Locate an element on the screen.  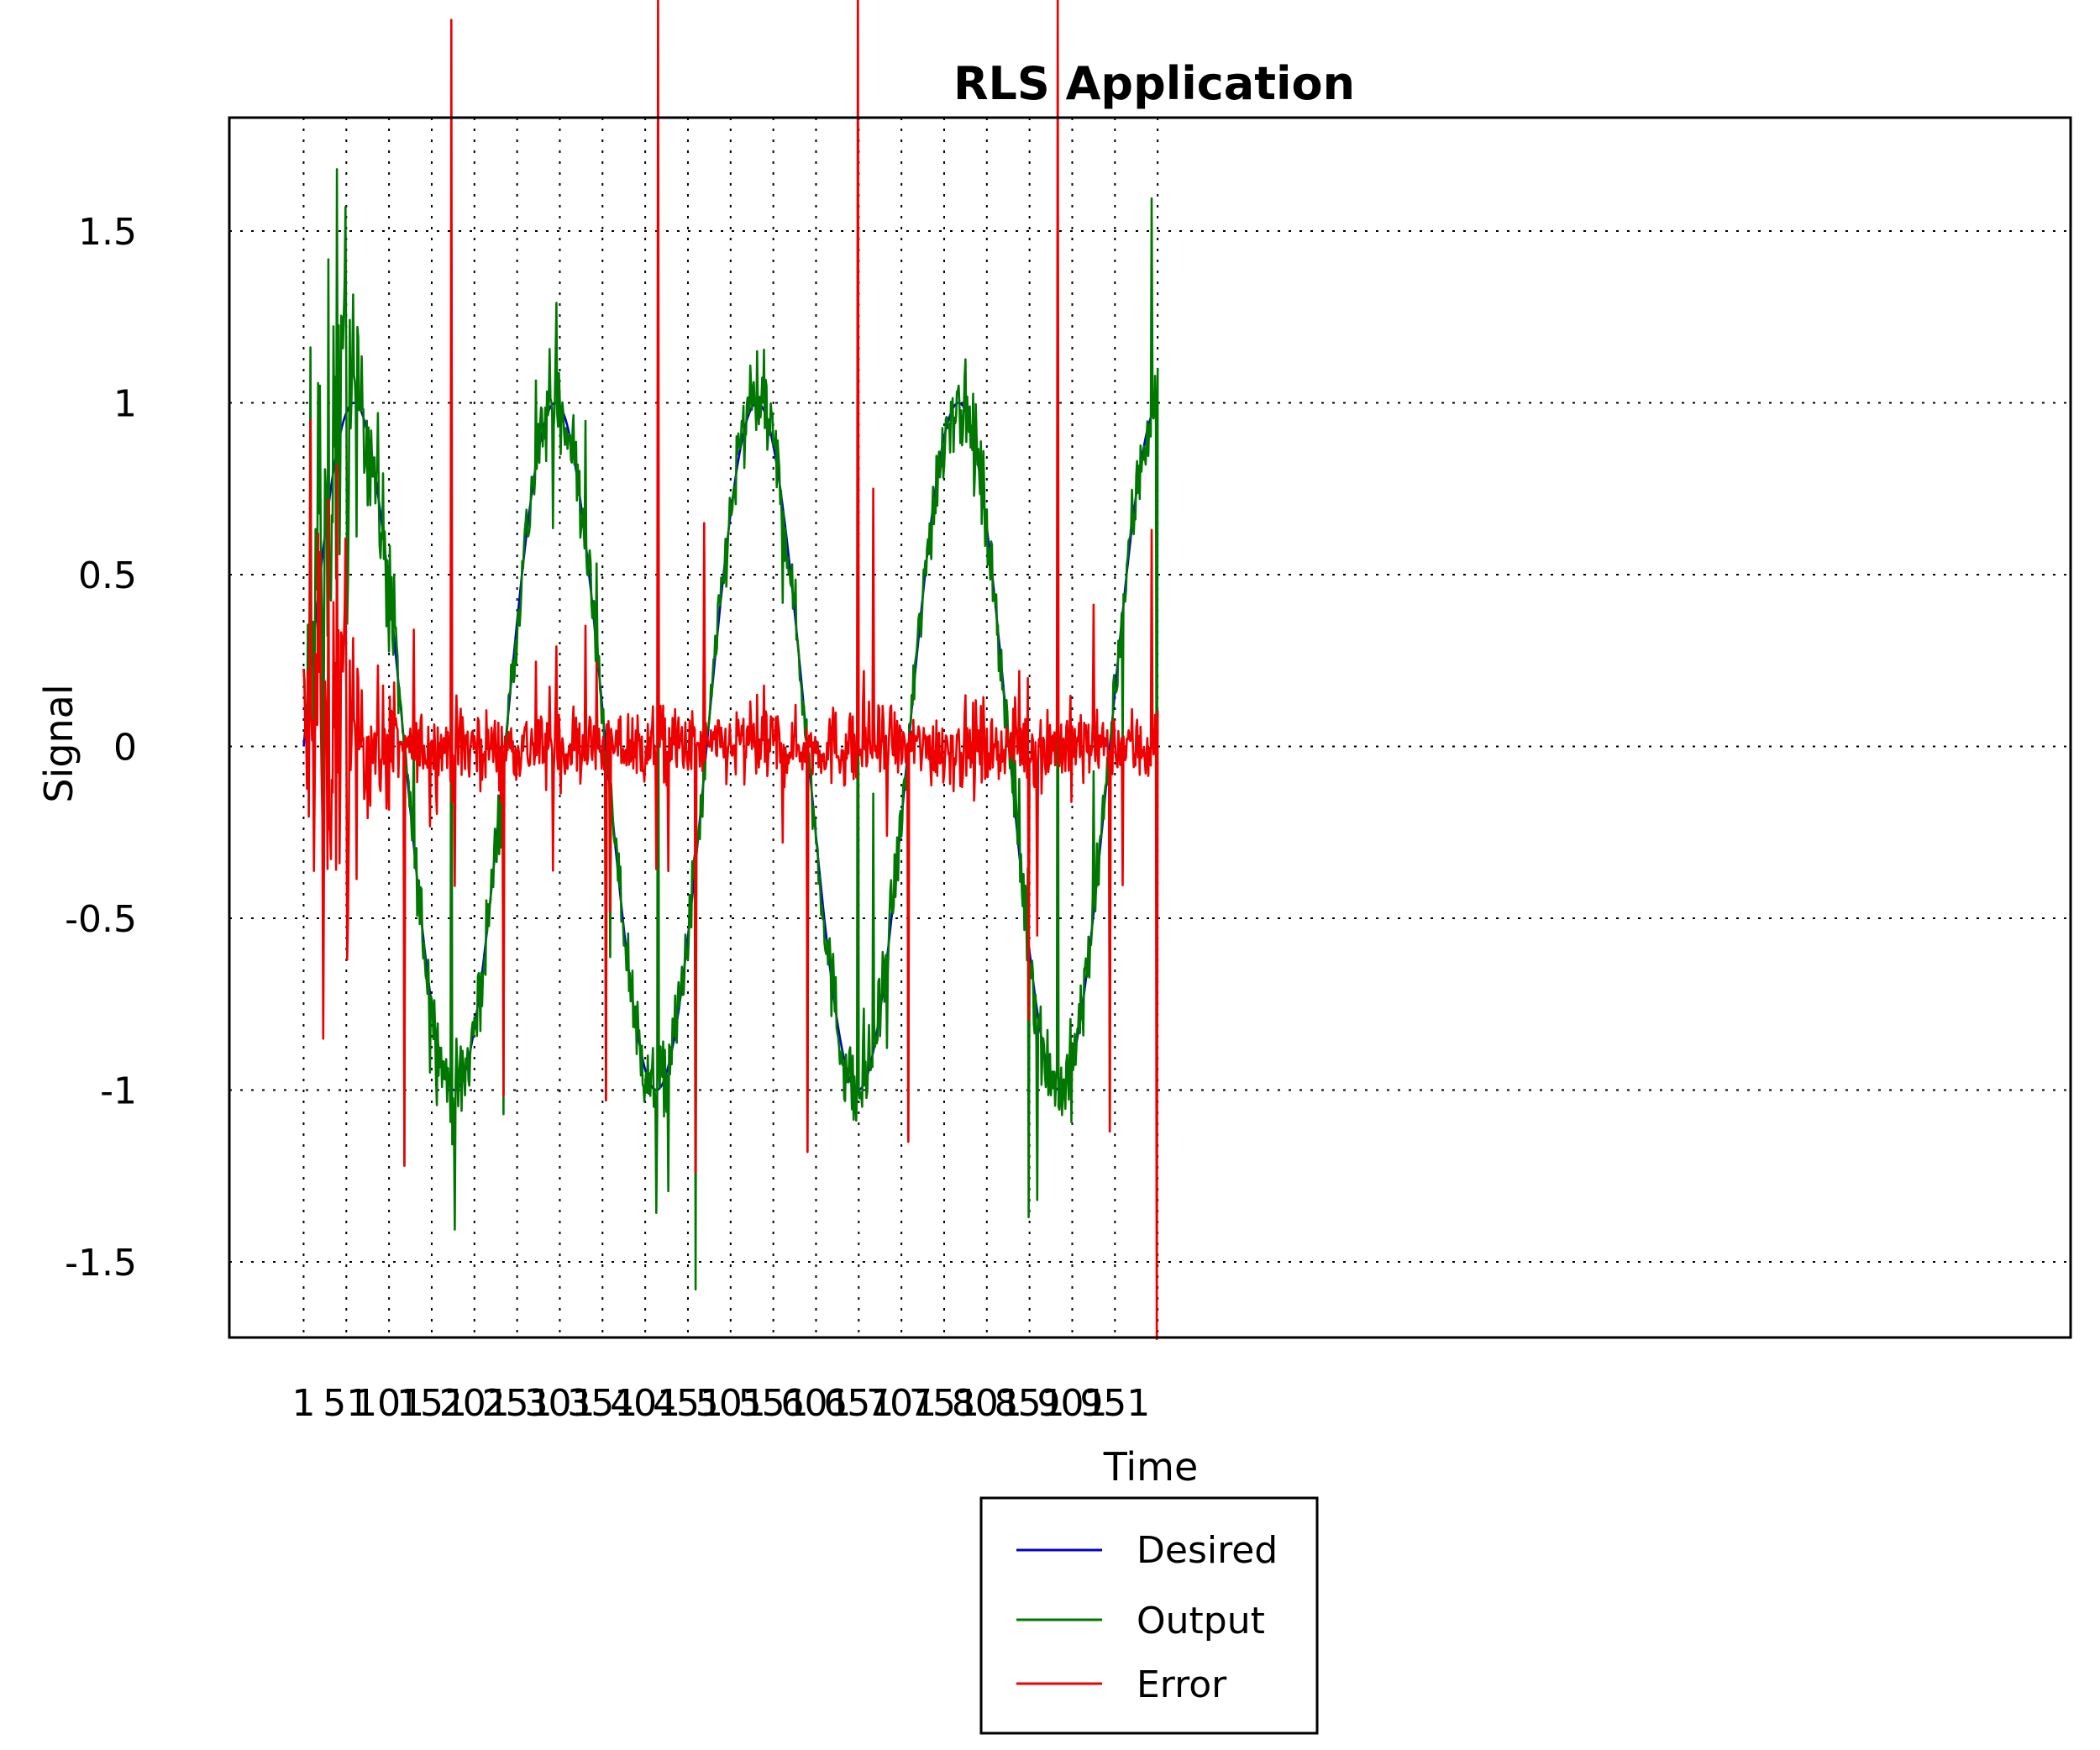
y-tick-label: -1.5 is located at coordinates (101, 1264).